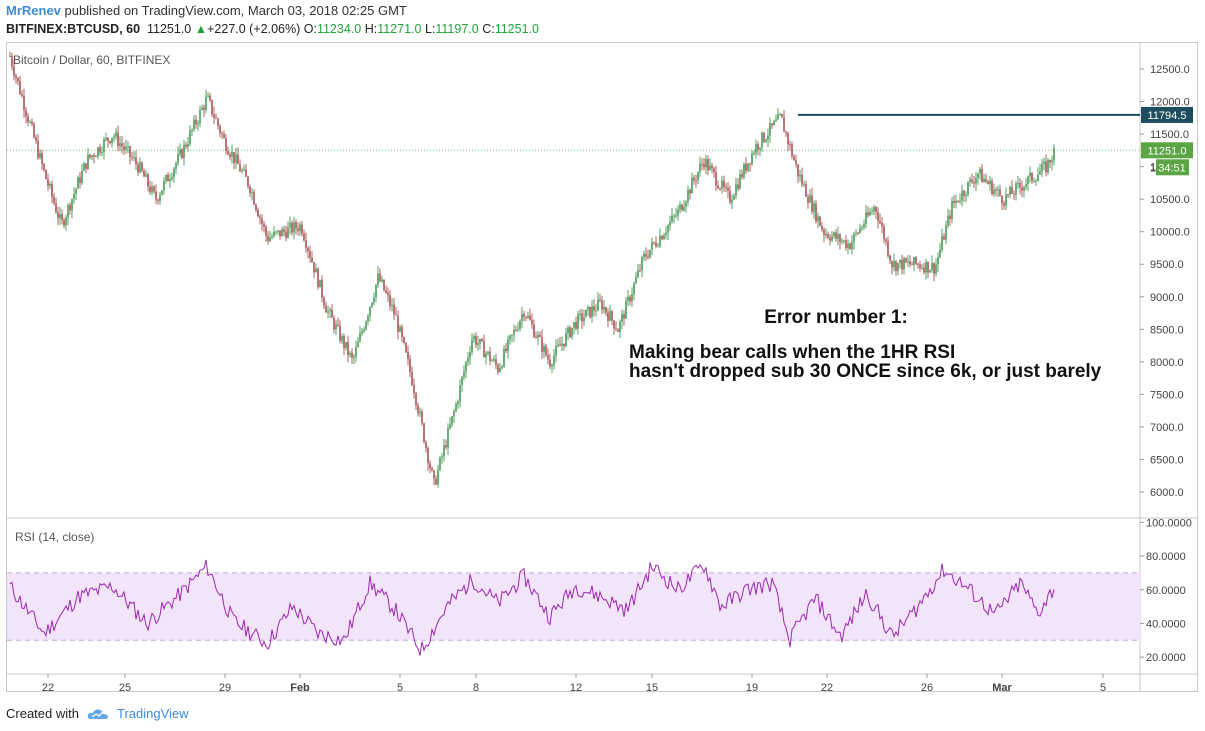 This screenshot has width=1205, height=731. What do you see at coordinates (33, 10) in the screenshot?
I see `author-link: MrRenev` at bounding box center [33, 10].